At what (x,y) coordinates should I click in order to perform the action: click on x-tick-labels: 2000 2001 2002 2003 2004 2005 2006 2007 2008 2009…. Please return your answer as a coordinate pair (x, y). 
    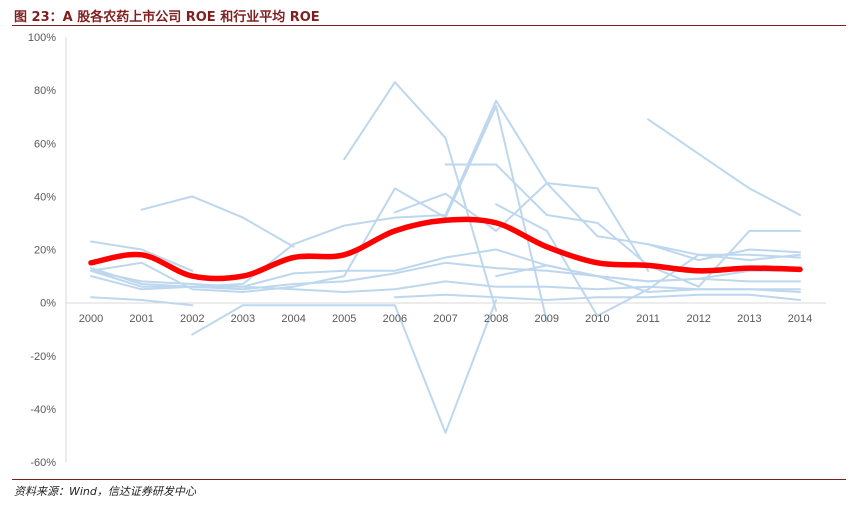
    Looking at the image, I should click on (445, 319).